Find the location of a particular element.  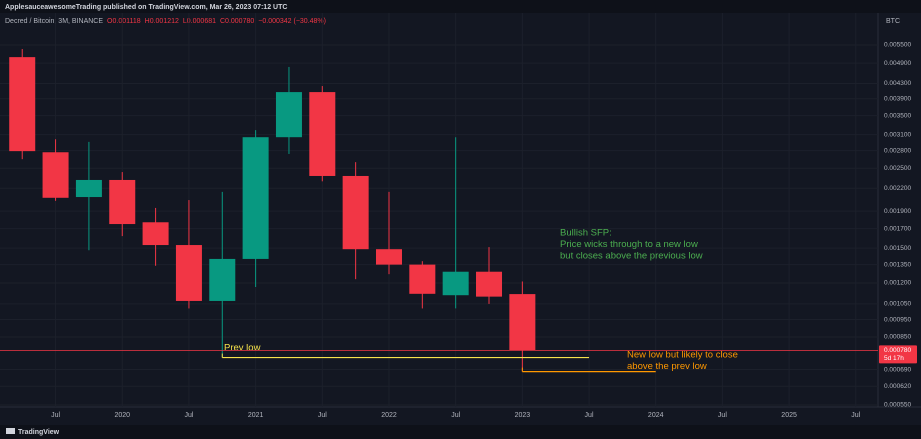

y-tick-label: 0.004900 is located at coordinates (897, 63).